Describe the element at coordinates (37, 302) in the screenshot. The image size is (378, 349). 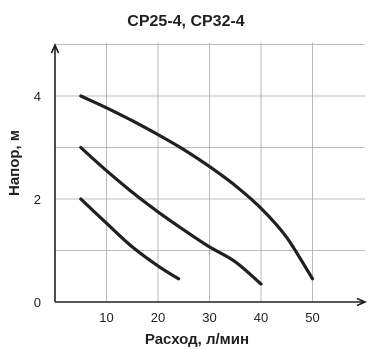
I see `y-tick-label-0: 0` at that location.